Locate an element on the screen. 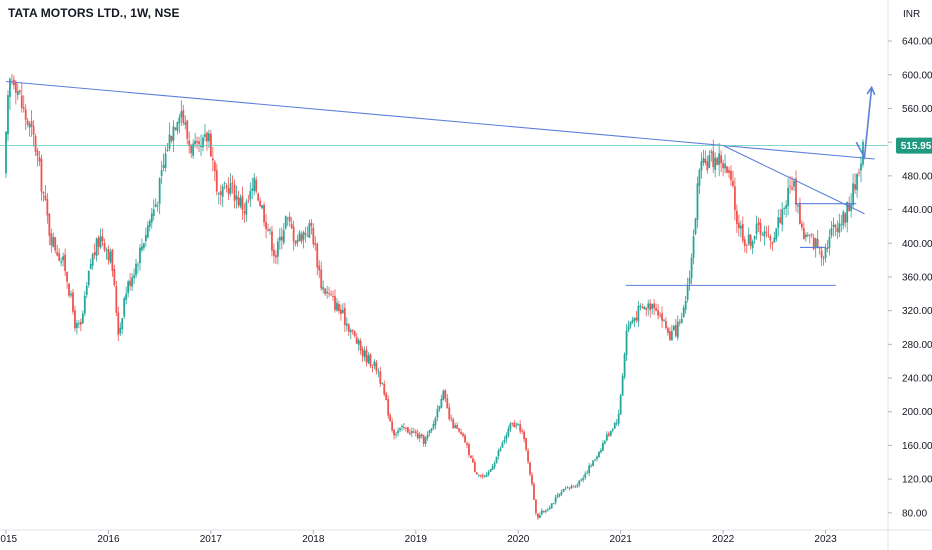 This screenshot has height=550, width=932. y-tick-label: 440.00 is located at coordinates (917, 210).